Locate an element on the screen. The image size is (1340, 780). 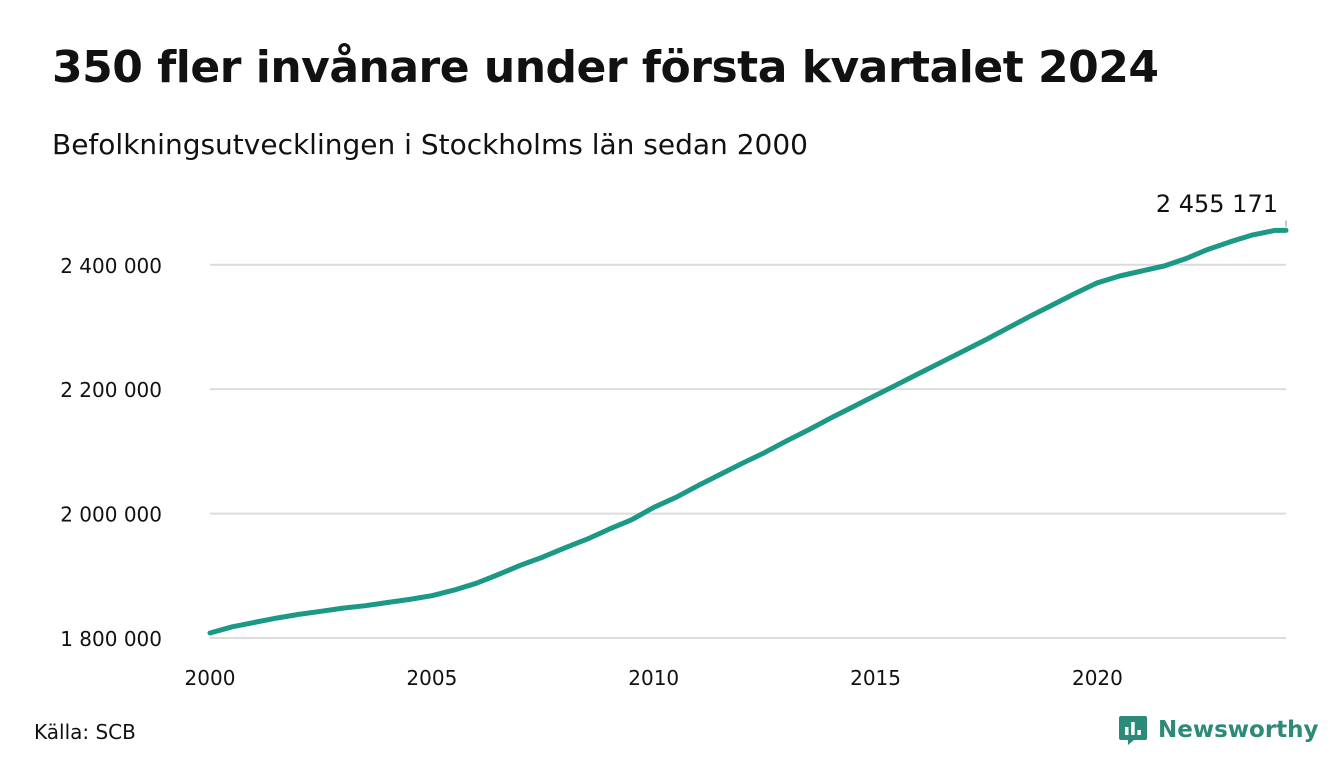
x-tick-label: 2010 is located at coordinates (653, 678).